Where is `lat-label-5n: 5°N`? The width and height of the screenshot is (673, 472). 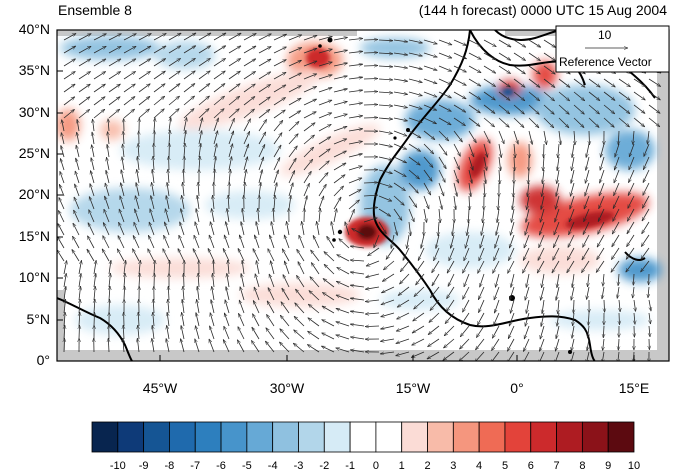
lat-label-5n: 5°N is located at coordinates (25, 319).